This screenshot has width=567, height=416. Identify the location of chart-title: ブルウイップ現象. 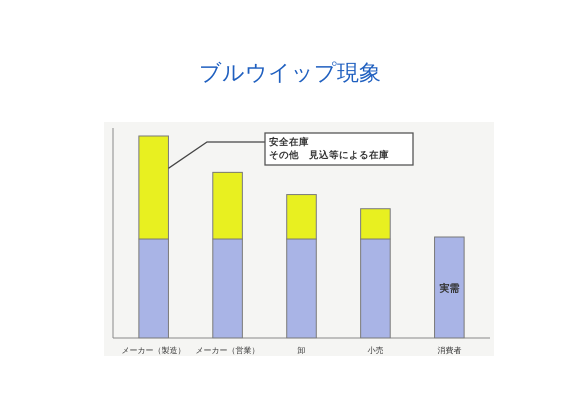
(290, 73).